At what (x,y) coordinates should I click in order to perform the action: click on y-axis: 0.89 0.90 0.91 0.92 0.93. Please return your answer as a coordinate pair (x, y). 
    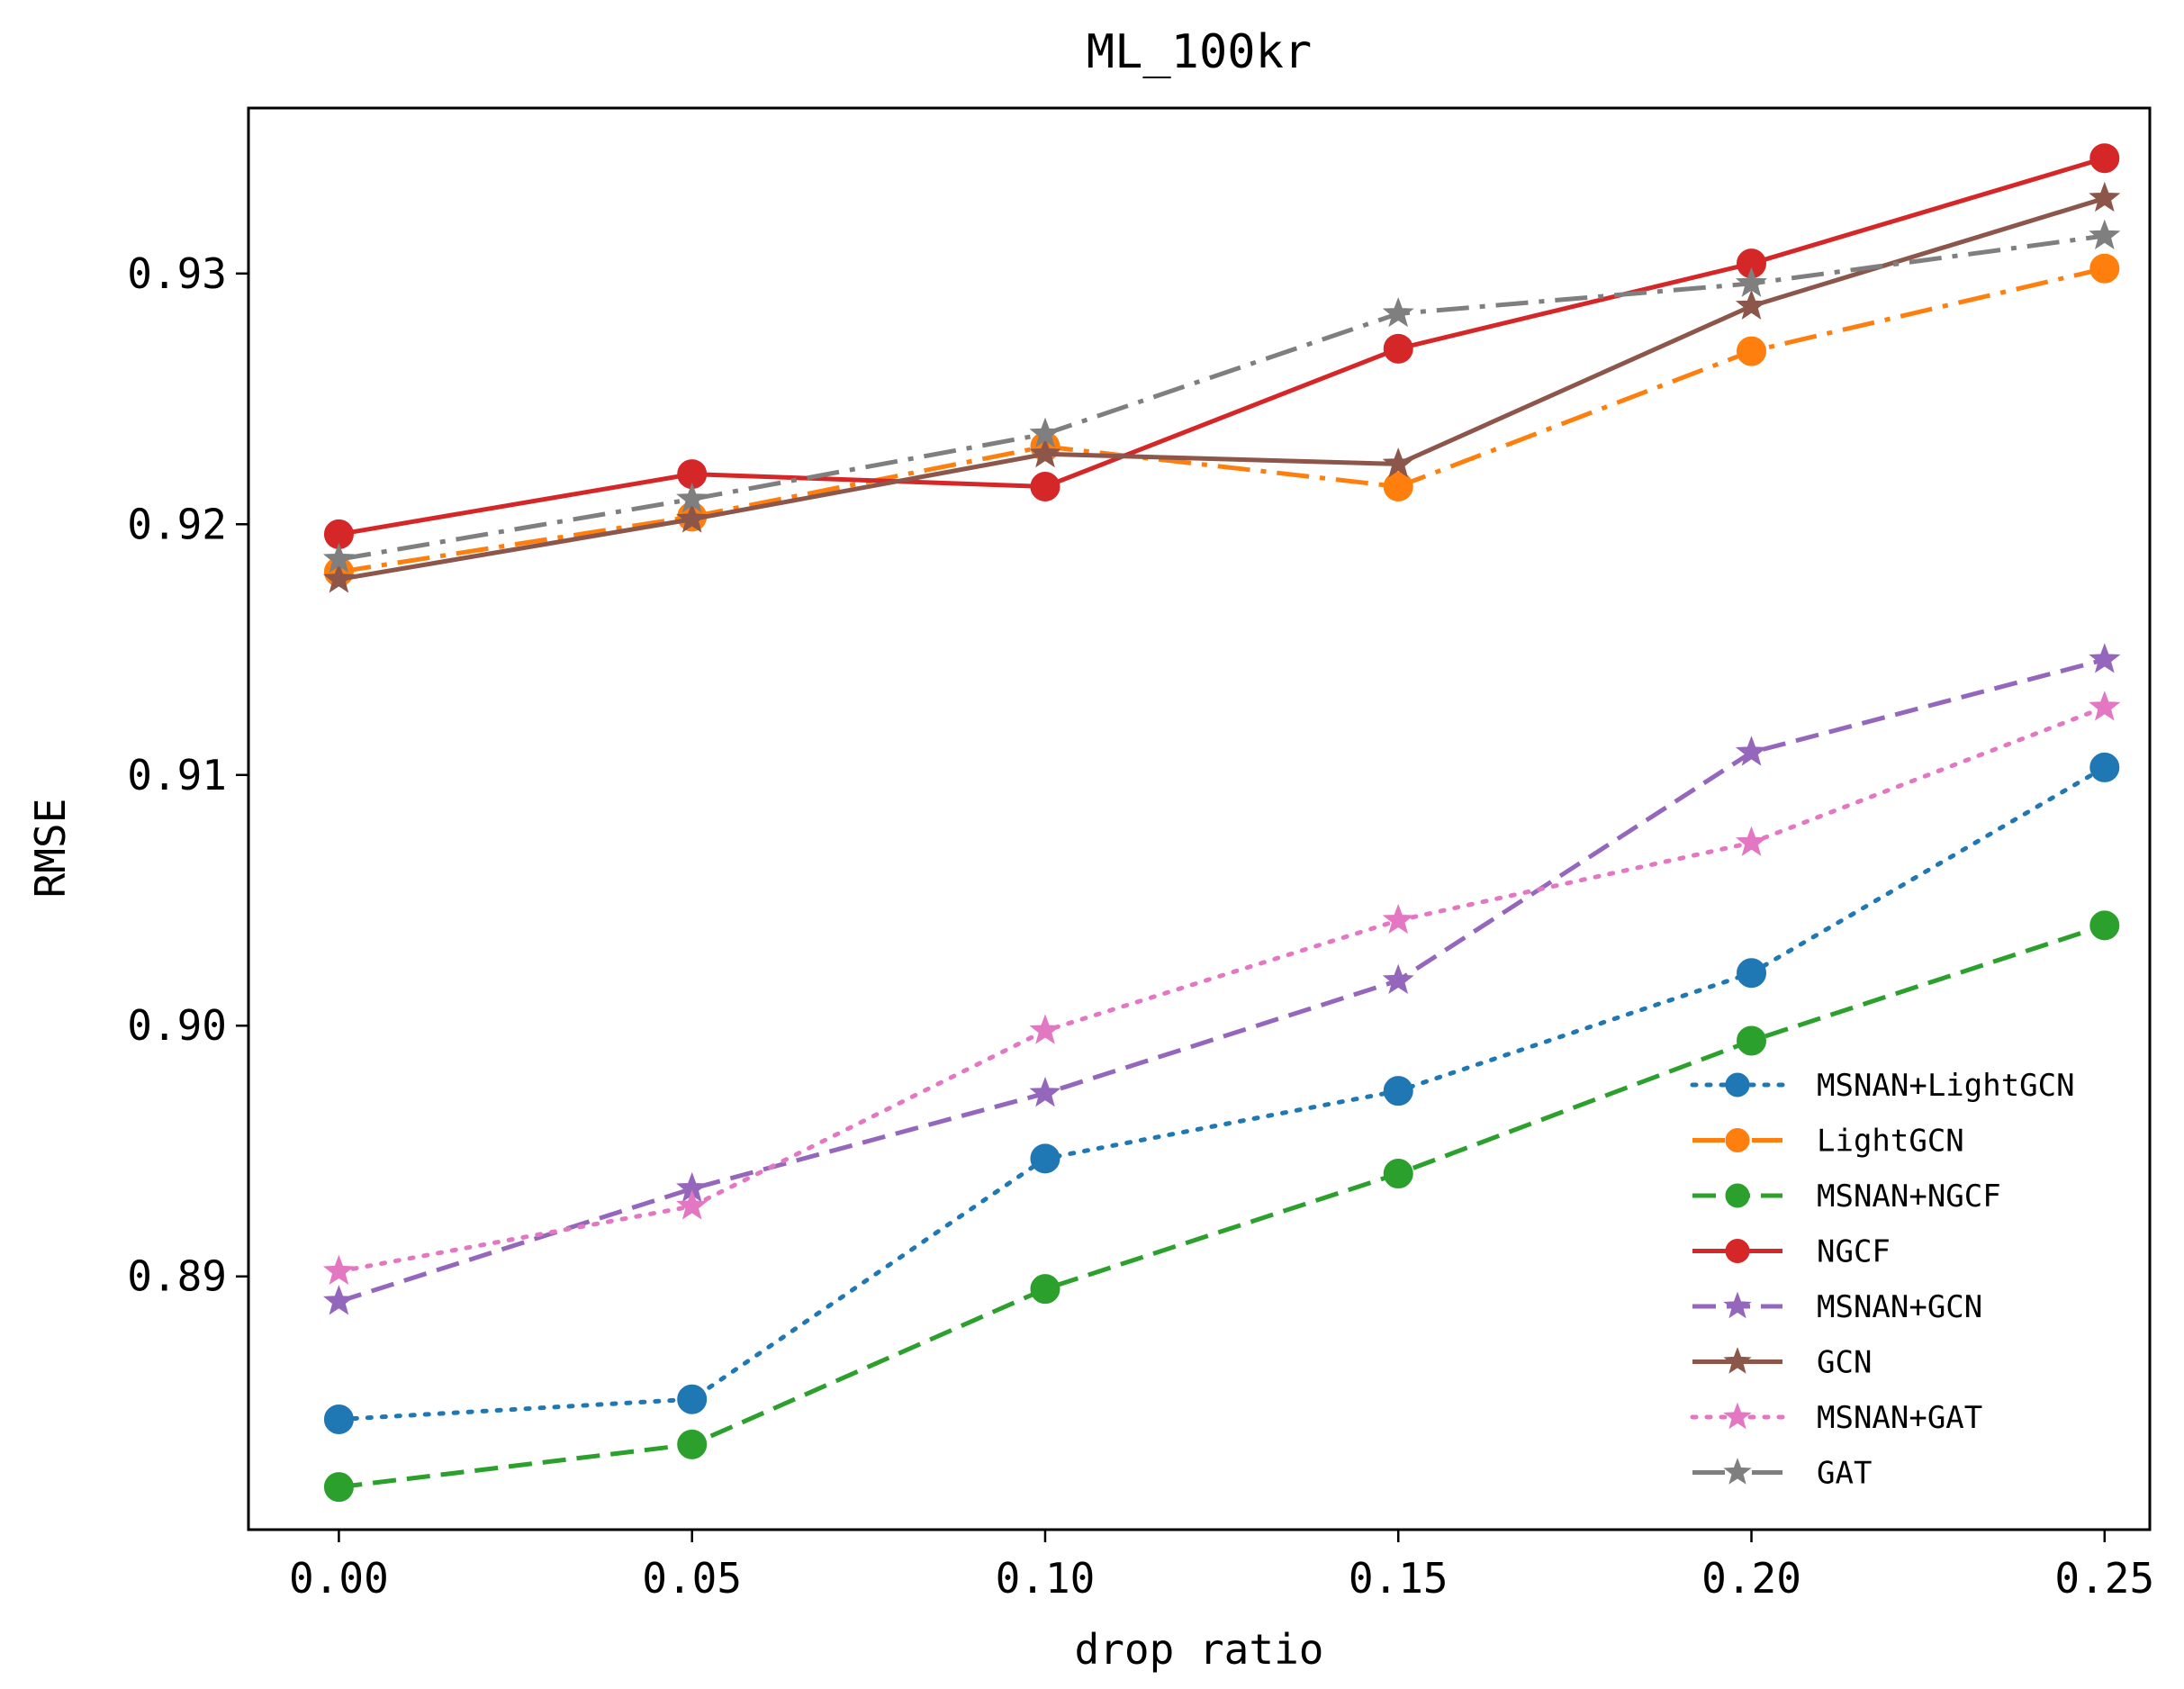
    Looking at the image, I should click on (187, 775).